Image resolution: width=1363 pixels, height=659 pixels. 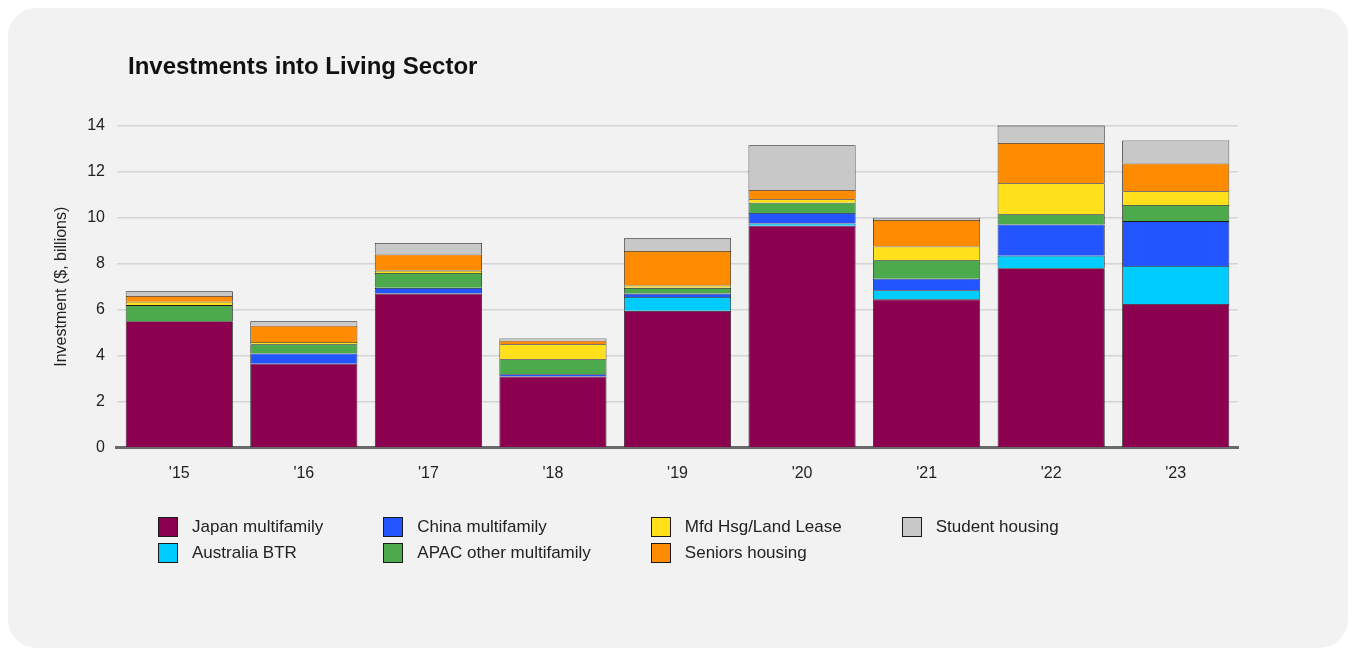 I want to click on y-tick-label: 2, so click(x=101, y=401).